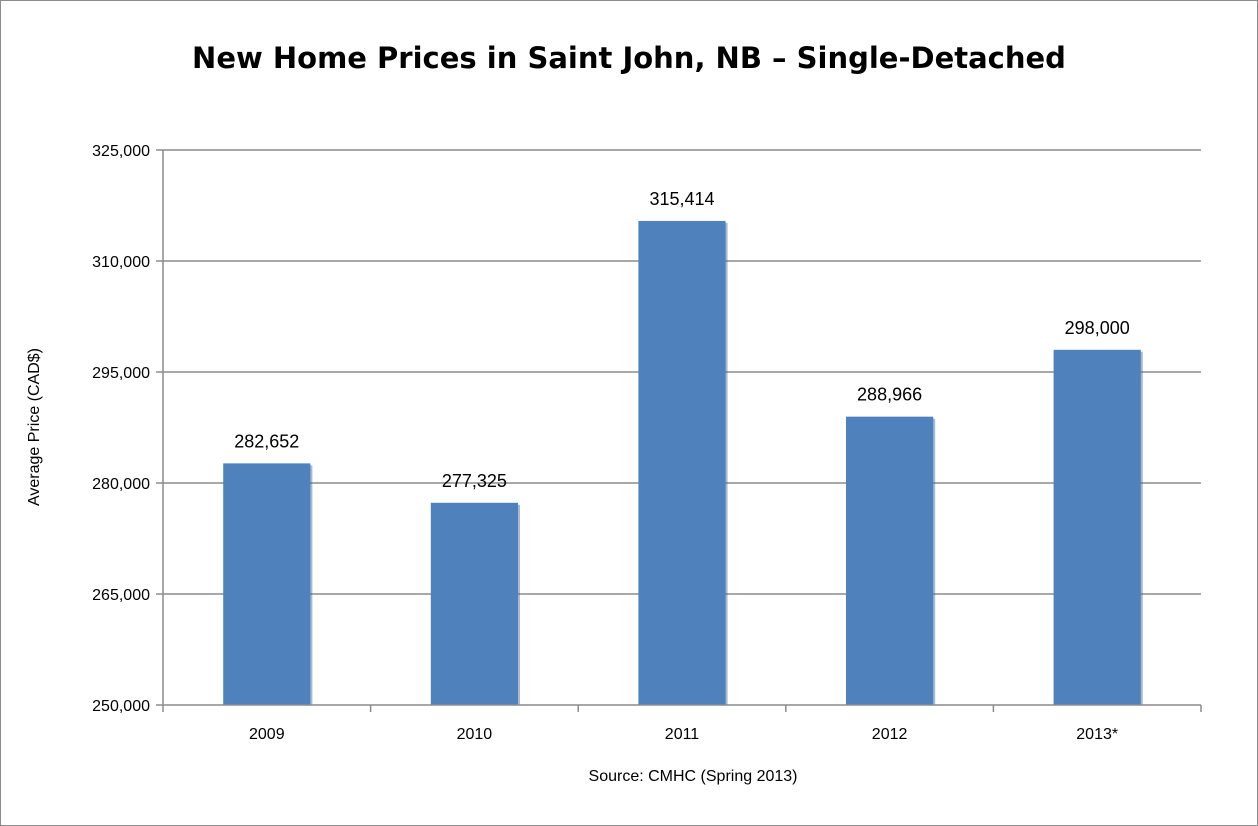 This screenshot has width=1258, height=826. What do you see at coordinates (267, 734) in the screenshot?
I see `x-tick-label: 2009` at bounding box center [267, 734].